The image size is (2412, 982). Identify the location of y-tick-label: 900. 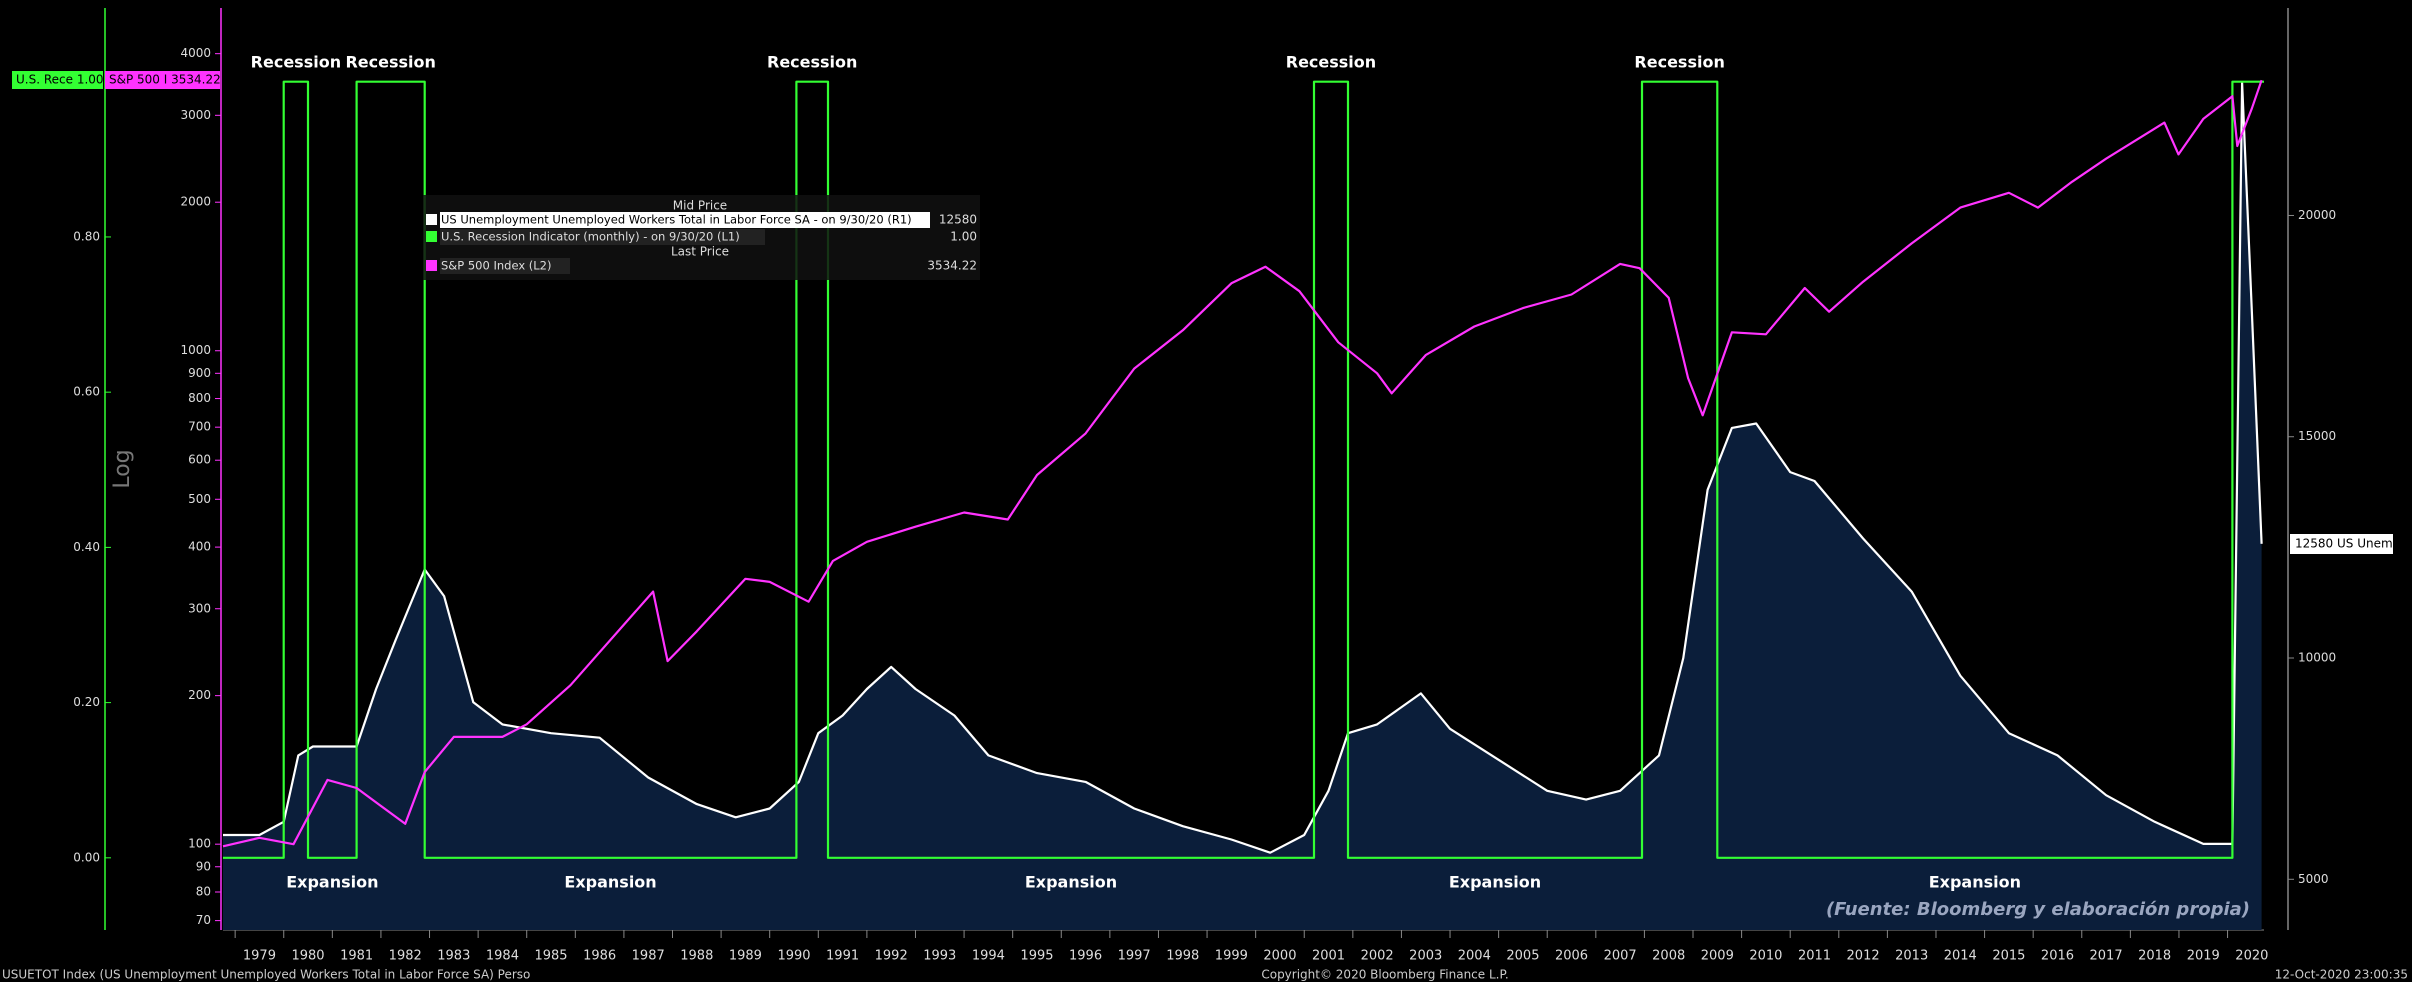
(199, 373).